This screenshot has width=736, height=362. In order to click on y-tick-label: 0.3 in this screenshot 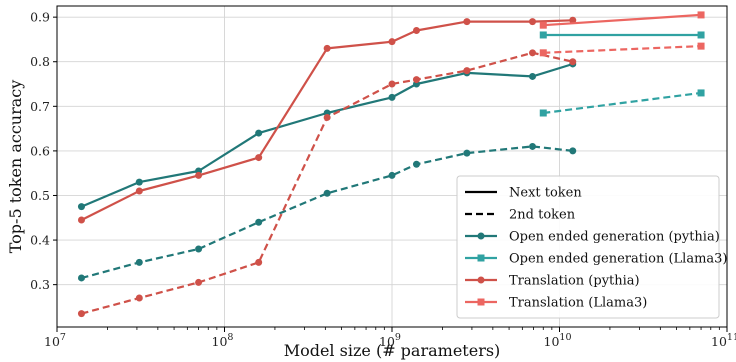, I will do `click(40, 284)`.